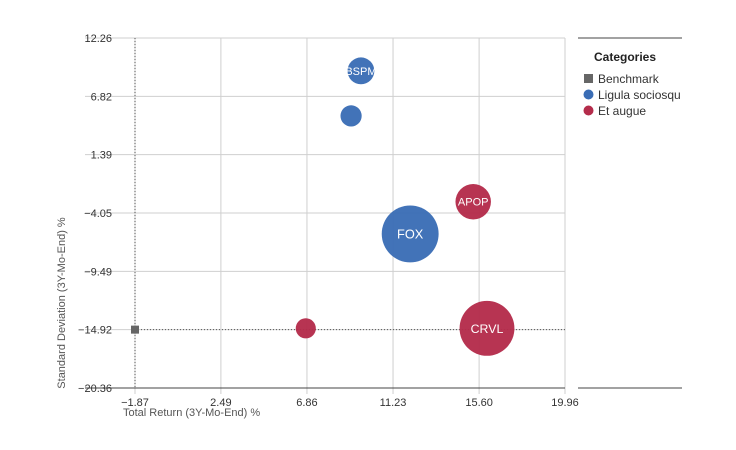  What do you see at coordinates (588, 78) in the screenshot?
I see `legend-benchmark-swatch` at bounding box center [588, 78].